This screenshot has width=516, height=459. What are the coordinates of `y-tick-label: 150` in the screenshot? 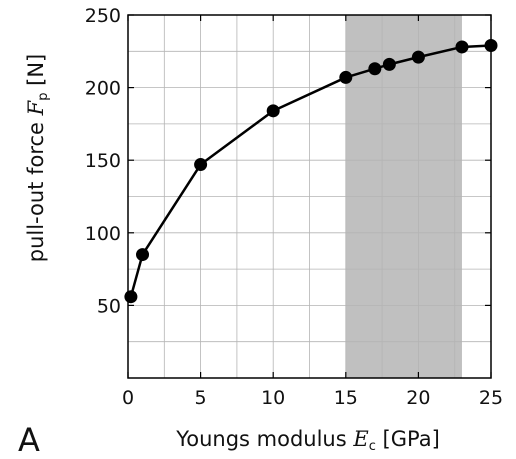 It's located at (103, 161).